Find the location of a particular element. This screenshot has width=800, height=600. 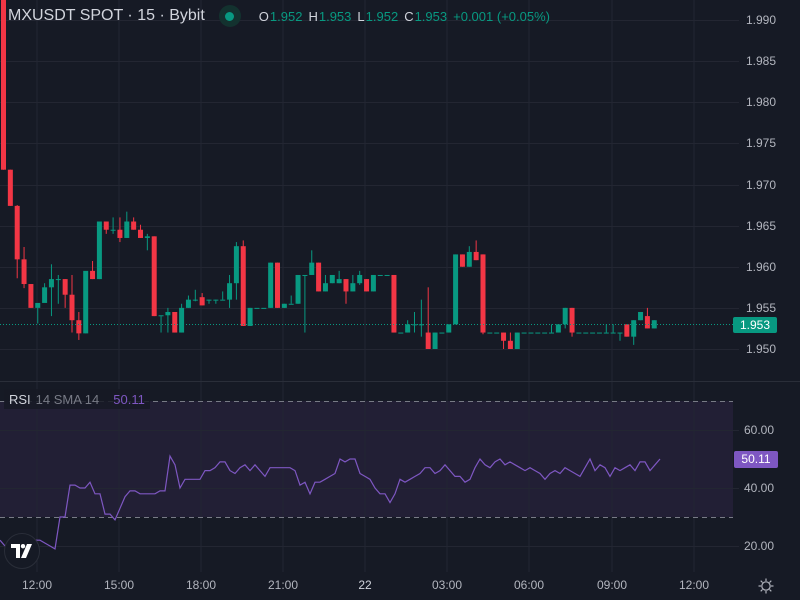

rsi-line is located at coordinates (330, 506).